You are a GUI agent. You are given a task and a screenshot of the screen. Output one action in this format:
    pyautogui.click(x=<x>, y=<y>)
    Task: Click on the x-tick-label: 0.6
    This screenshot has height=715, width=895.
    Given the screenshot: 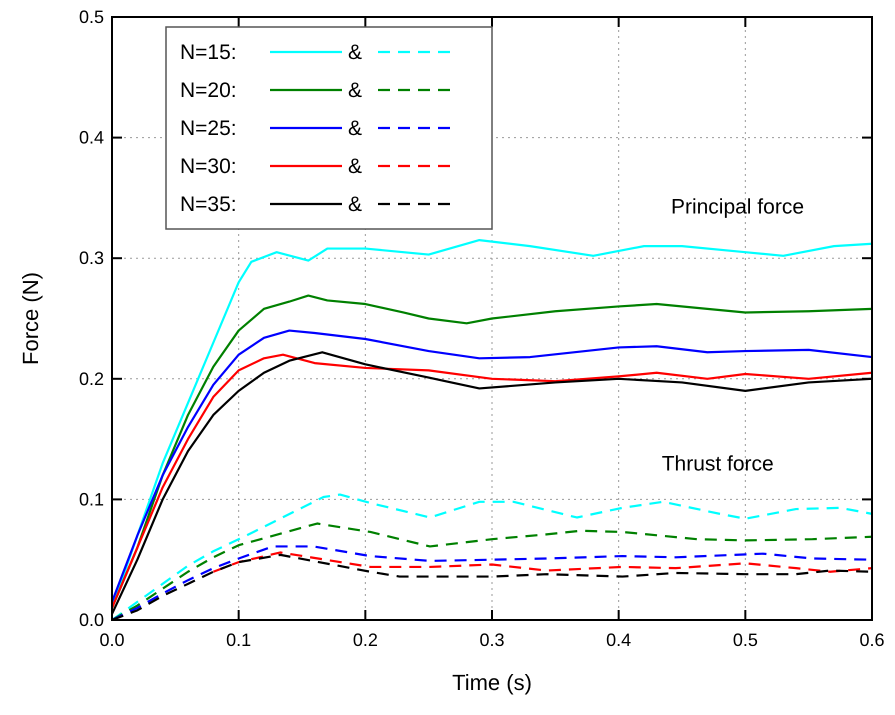 What is the action you would take?
    pyautogui.click(x=872, y=640)
    